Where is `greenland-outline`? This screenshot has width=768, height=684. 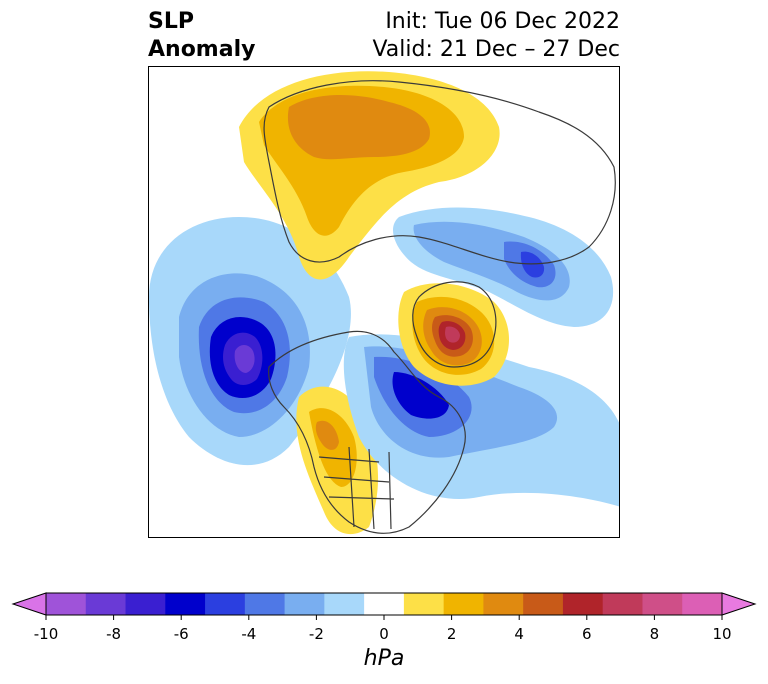 greenland-outline is located at coordinates (454, 324).